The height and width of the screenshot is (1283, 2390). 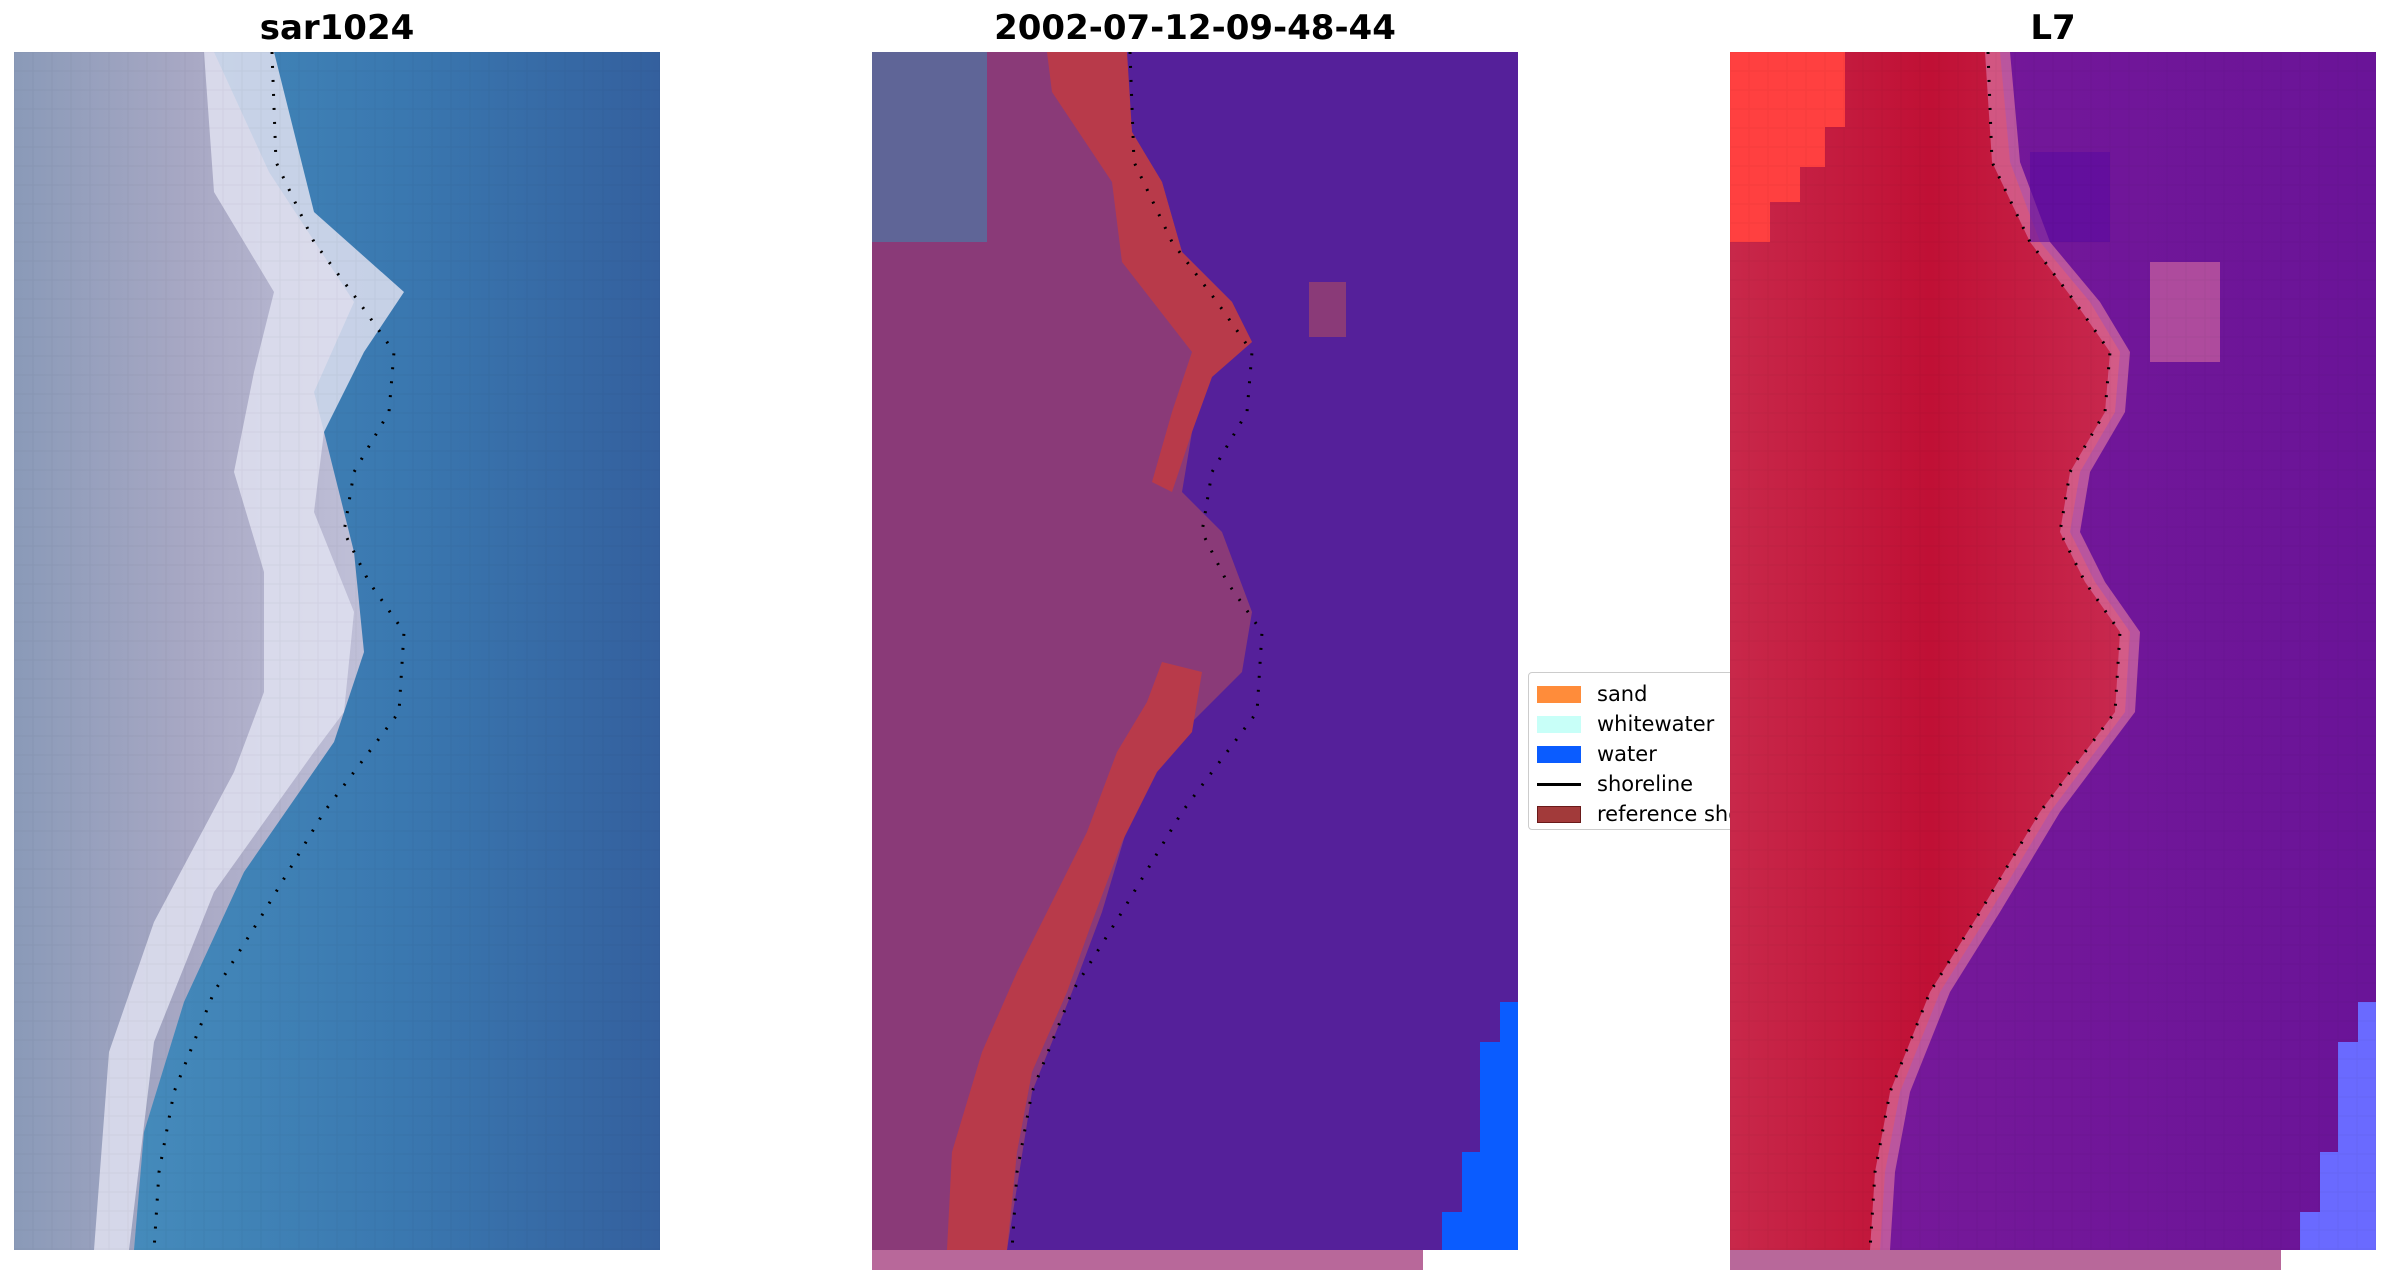 I want to click on classified-small-patch, so click(x=1327, y=309).